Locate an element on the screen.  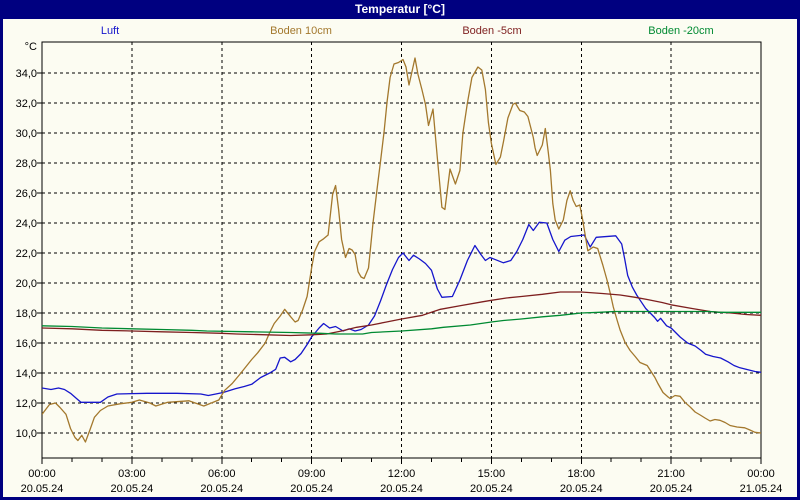
x-tick-time: 06:00 is located at coordinates (222, 474).